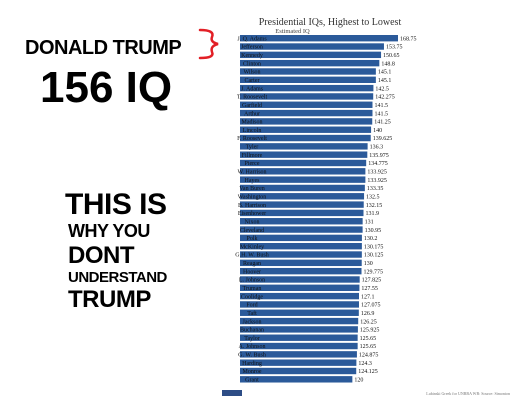 The height and width of the screenshot is (413, 518). I want to click on category-label-4: Wilson, so click(251, 73).